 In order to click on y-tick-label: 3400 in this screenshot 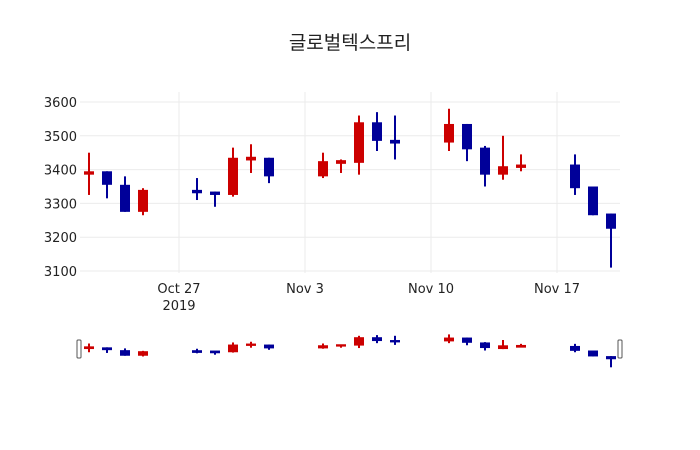, I will do `click(60, 171)`.